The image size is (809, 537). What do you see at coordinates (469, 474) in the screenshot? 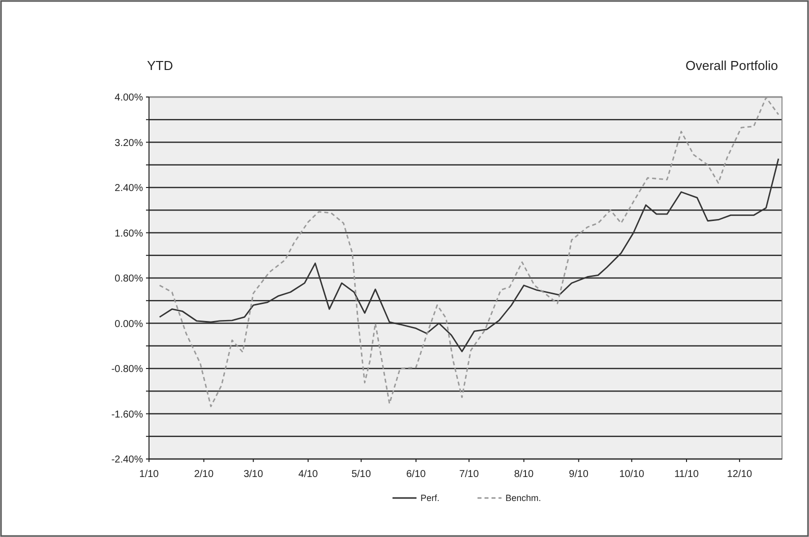
I see `x-tick-label: 7/10` at bounding box center [469, 474].